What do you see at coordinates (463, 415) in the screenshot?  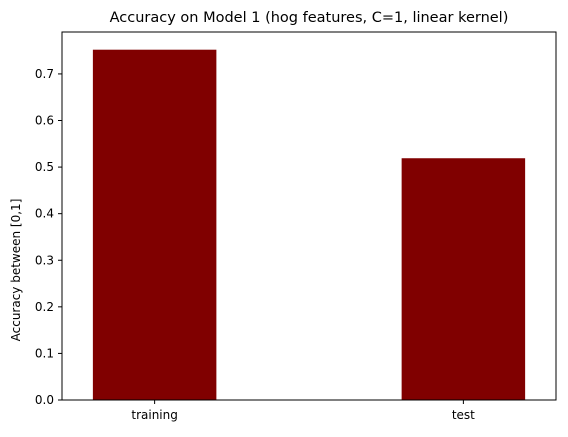 I see `x-tick-label: test` at bounding box center [463, 415].